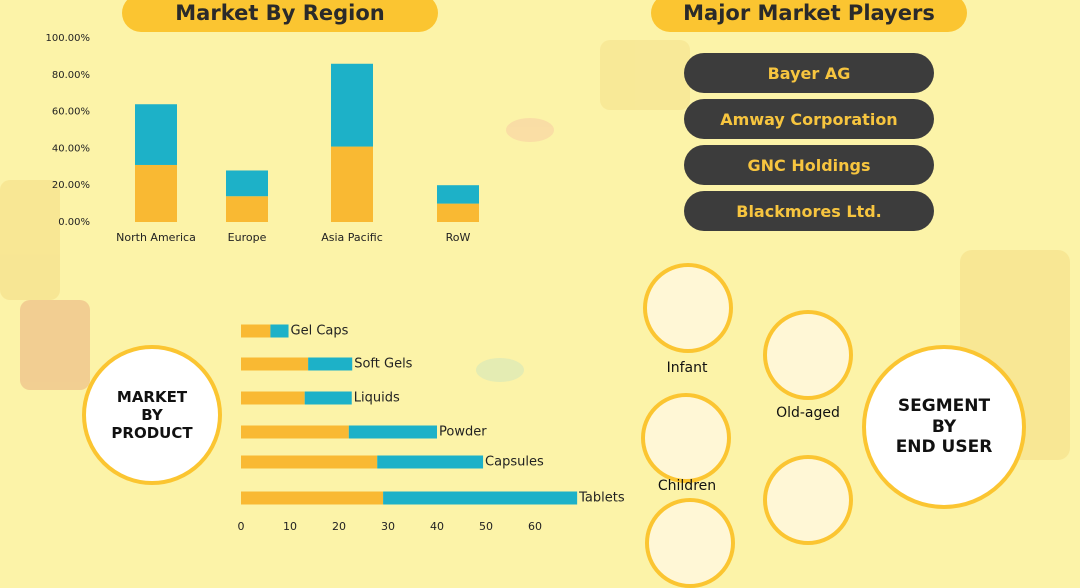 This screenshot has height=588, width=1080. What do you see at coordinates (687, 368) in the screenshot?
I see `segment-label: Infant` at bounding box center [687, 368].